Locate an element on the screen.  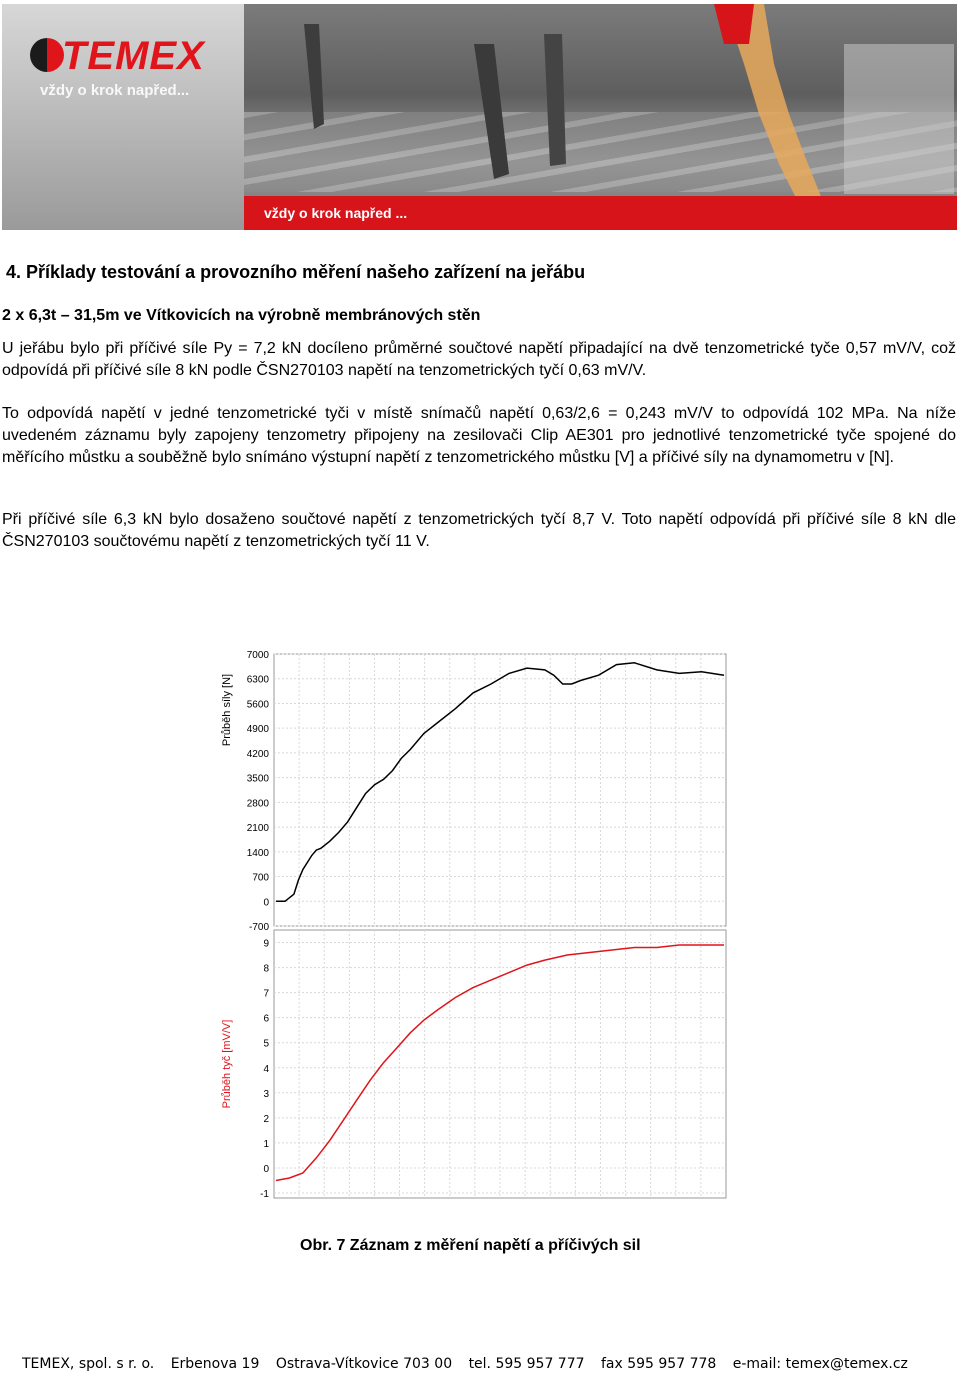
chart-tick-label: 5 is located at coordinates (266, 1044).